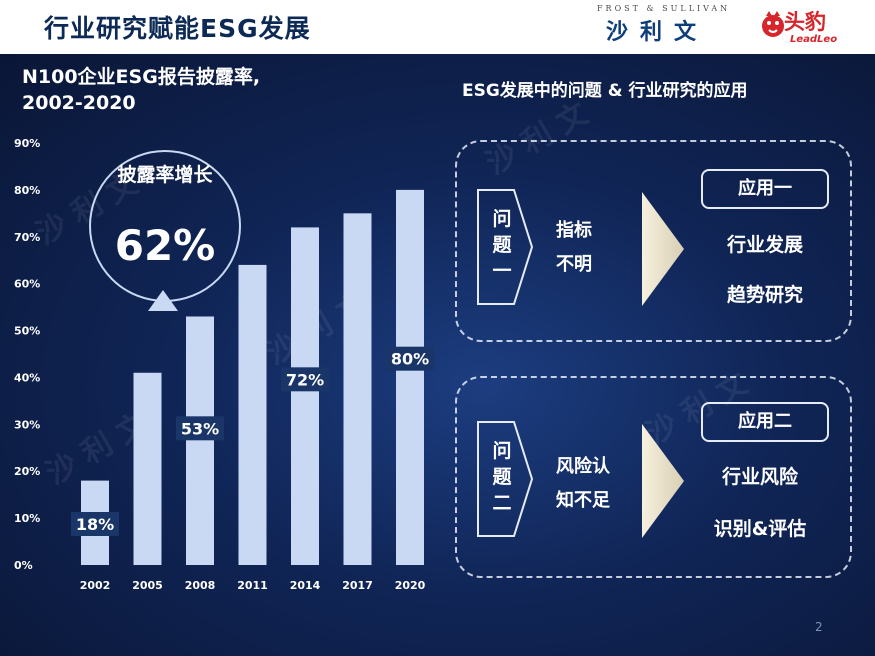 Image resolution: width=875 pixels, height=656 pixels. I want to click on y-tick-label: 80%, so click(27, 190).